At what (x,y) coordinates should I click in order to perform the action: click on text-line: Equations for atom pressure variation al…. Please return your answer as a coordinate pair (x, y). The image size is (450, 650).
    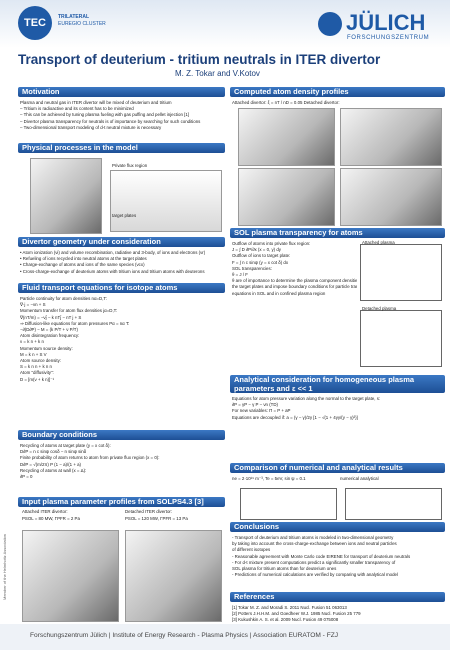
    Looking at the image, I should click on (306, 398).